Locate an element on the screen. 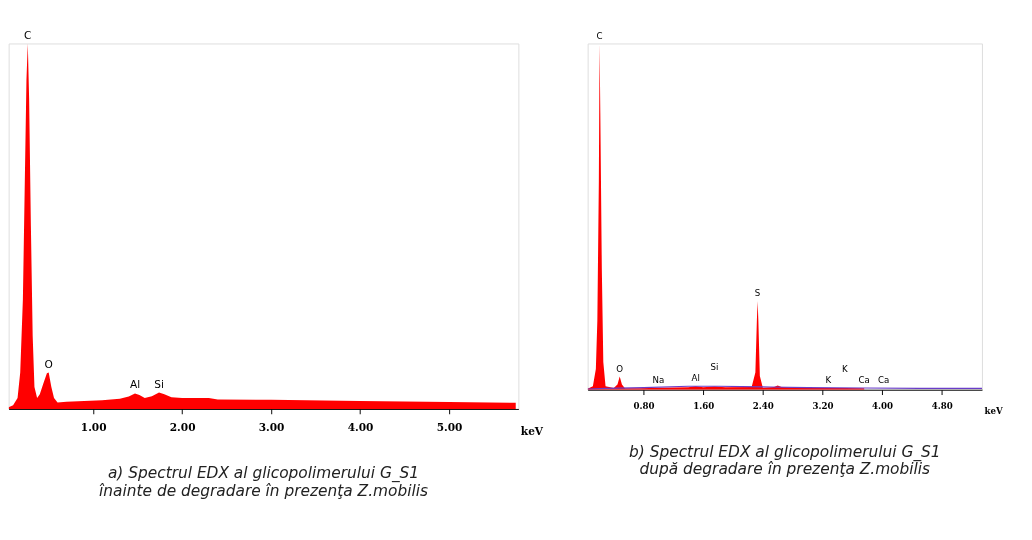 The width and height of the screenshot is (1032, 540). x-tick-label: 0.80 is located at coordinates (644, 406).